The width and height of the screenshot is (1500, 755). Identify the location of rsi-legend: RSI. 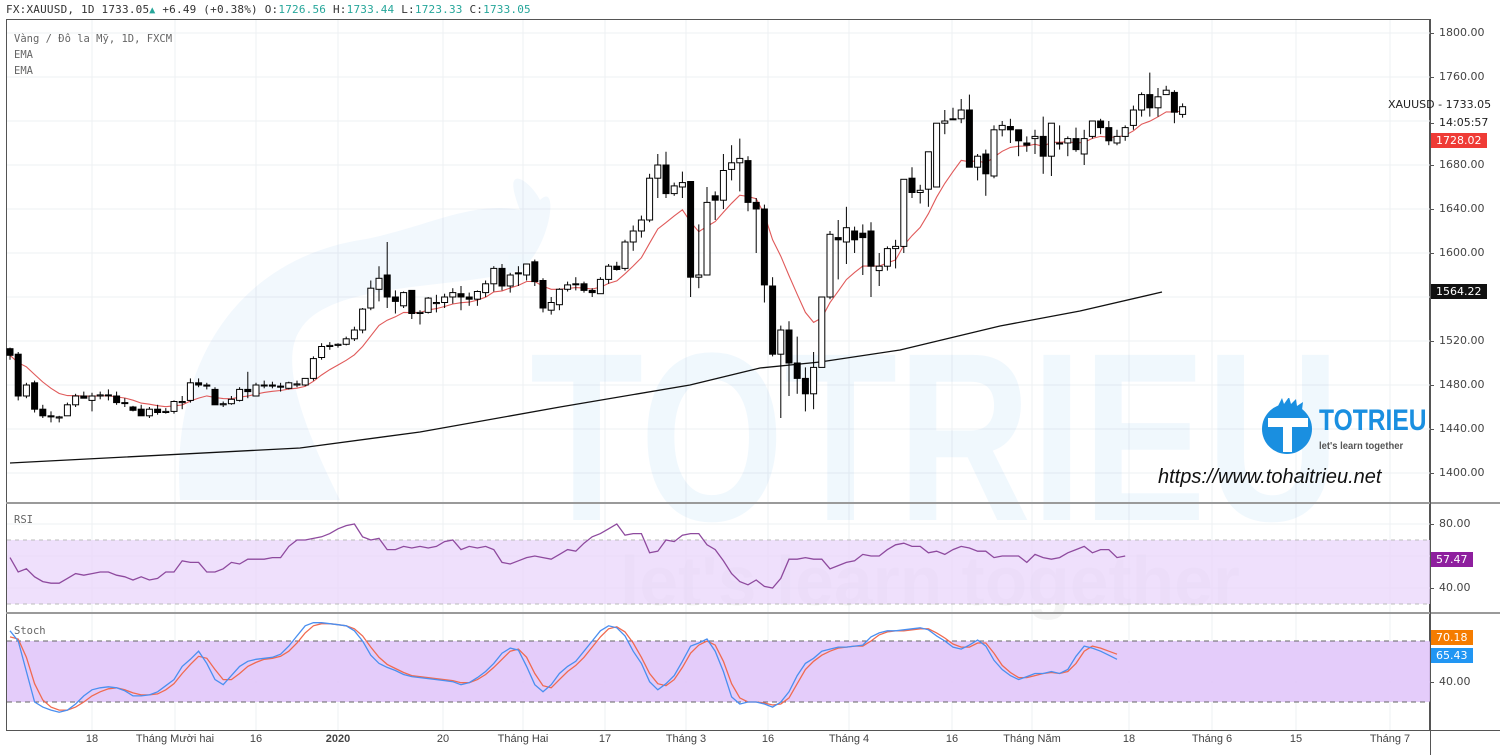
(23, 520).